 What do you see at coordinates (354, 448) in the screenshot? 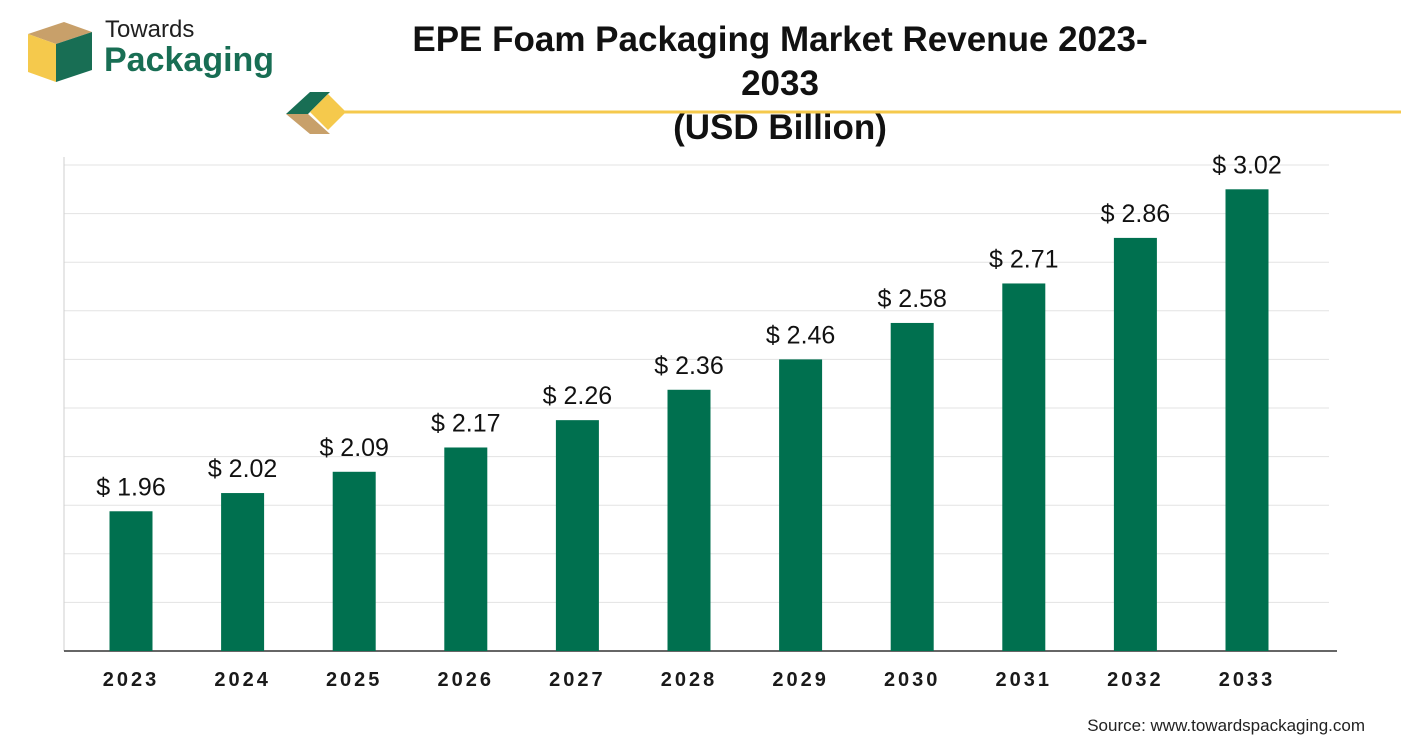
I see `data-label-2025: $ 2.09` at bounding box center [354, 448].